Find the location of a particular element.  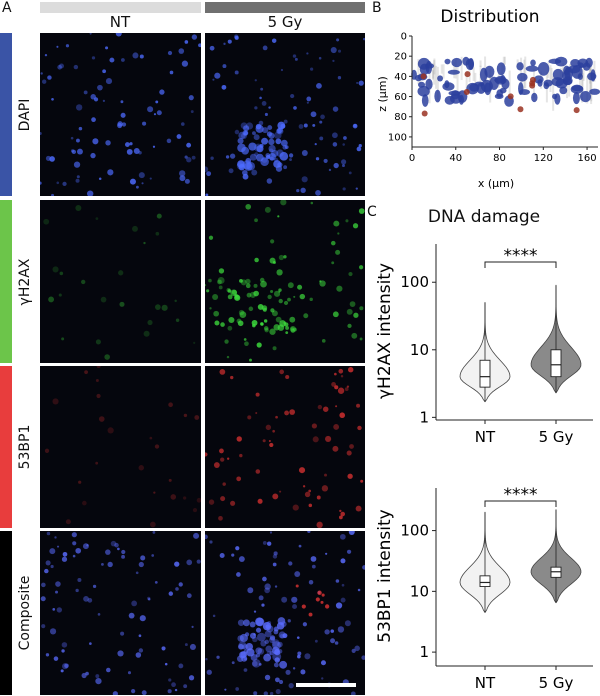

distribution-y-tick: 60 is located at coordinates (400, 97).